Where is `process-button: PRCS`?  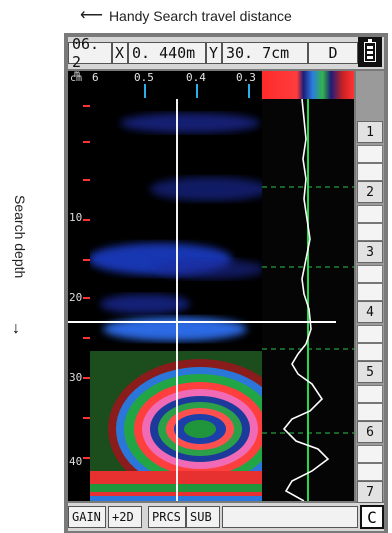 process-button: PRCS is located at coordinates (167, 517).